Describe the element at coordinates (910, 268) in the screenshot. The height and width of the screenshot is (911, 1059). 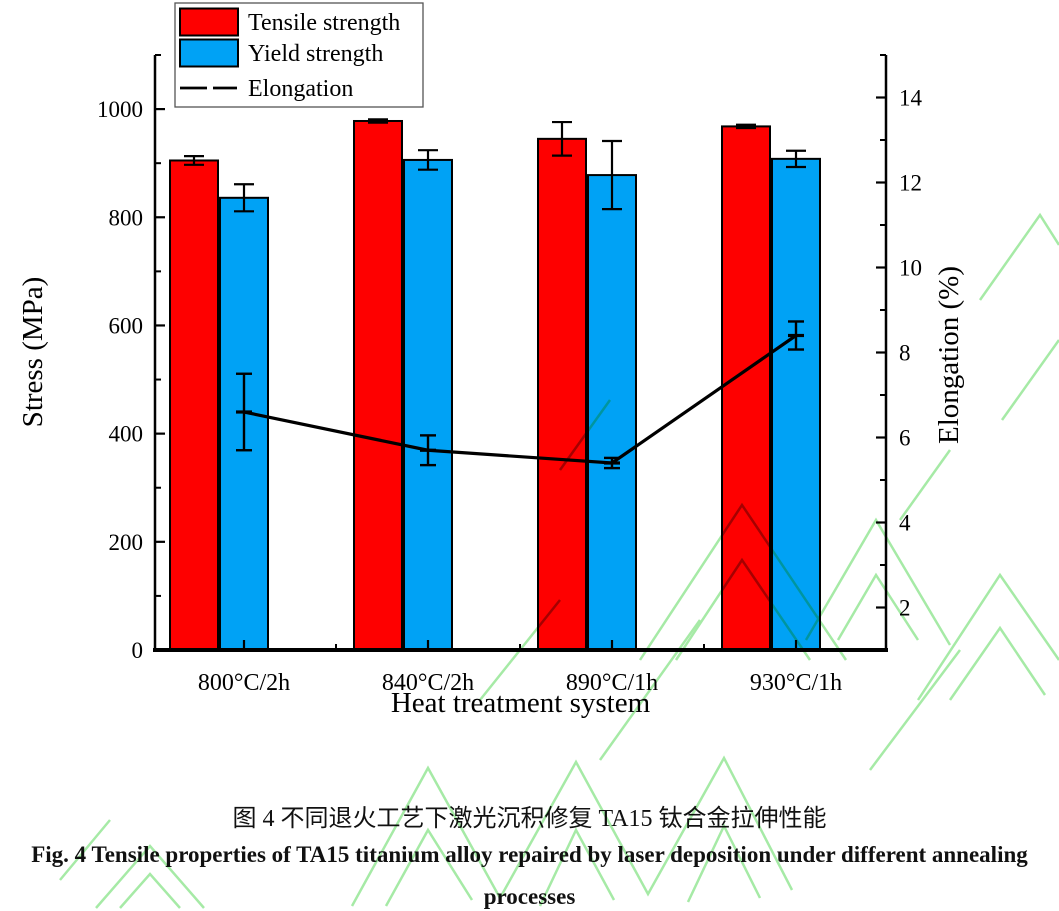
I see `right-axis-tick-label: 10` at that location.